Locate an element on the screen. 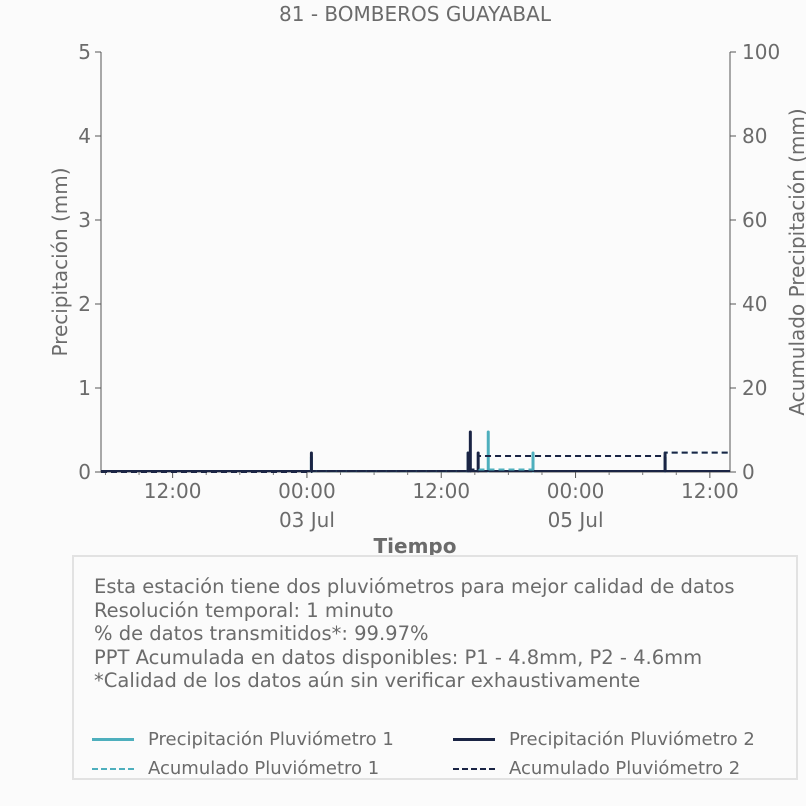  accumulated-line is located at coordinates (416, 462).